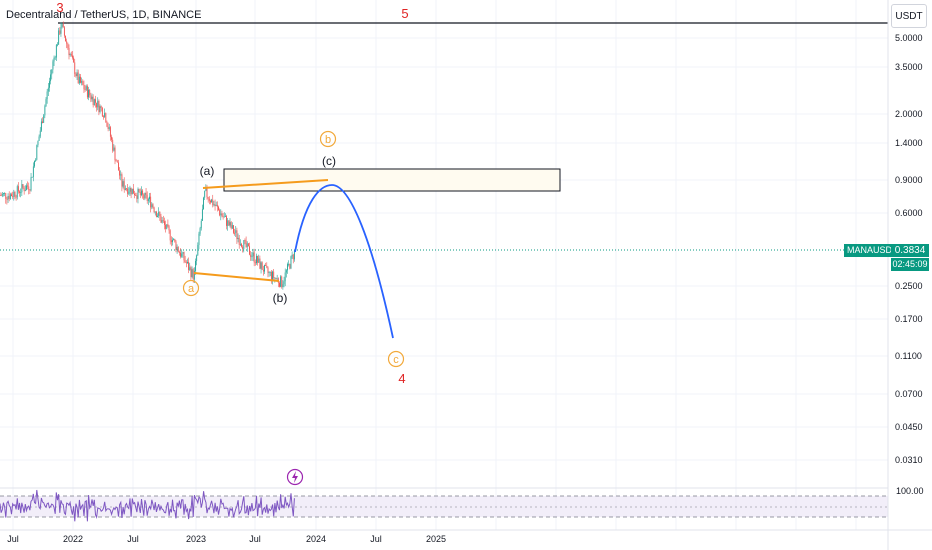 The image size is (932, 550). What do you see at coordinates (196, 539) in the screenshot?
I see `time-tick: 2023` at bounding box center [196, 539].